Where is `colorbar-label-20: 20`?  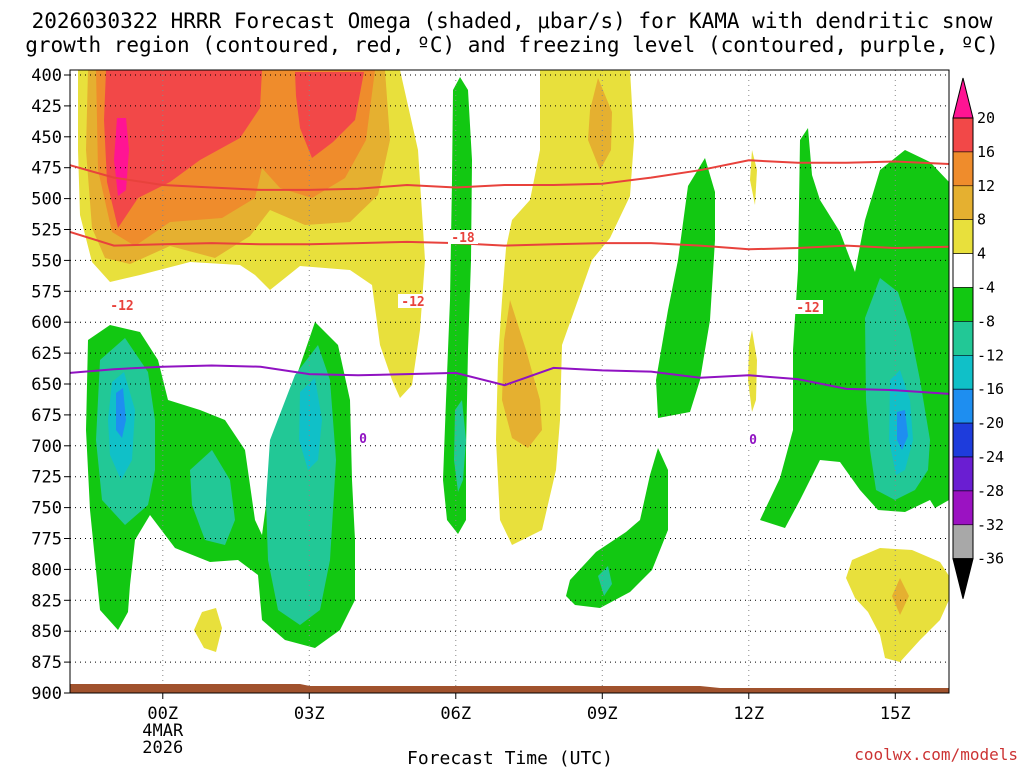
colorbar-label-20: 20 is located at coordinates (986, 118).